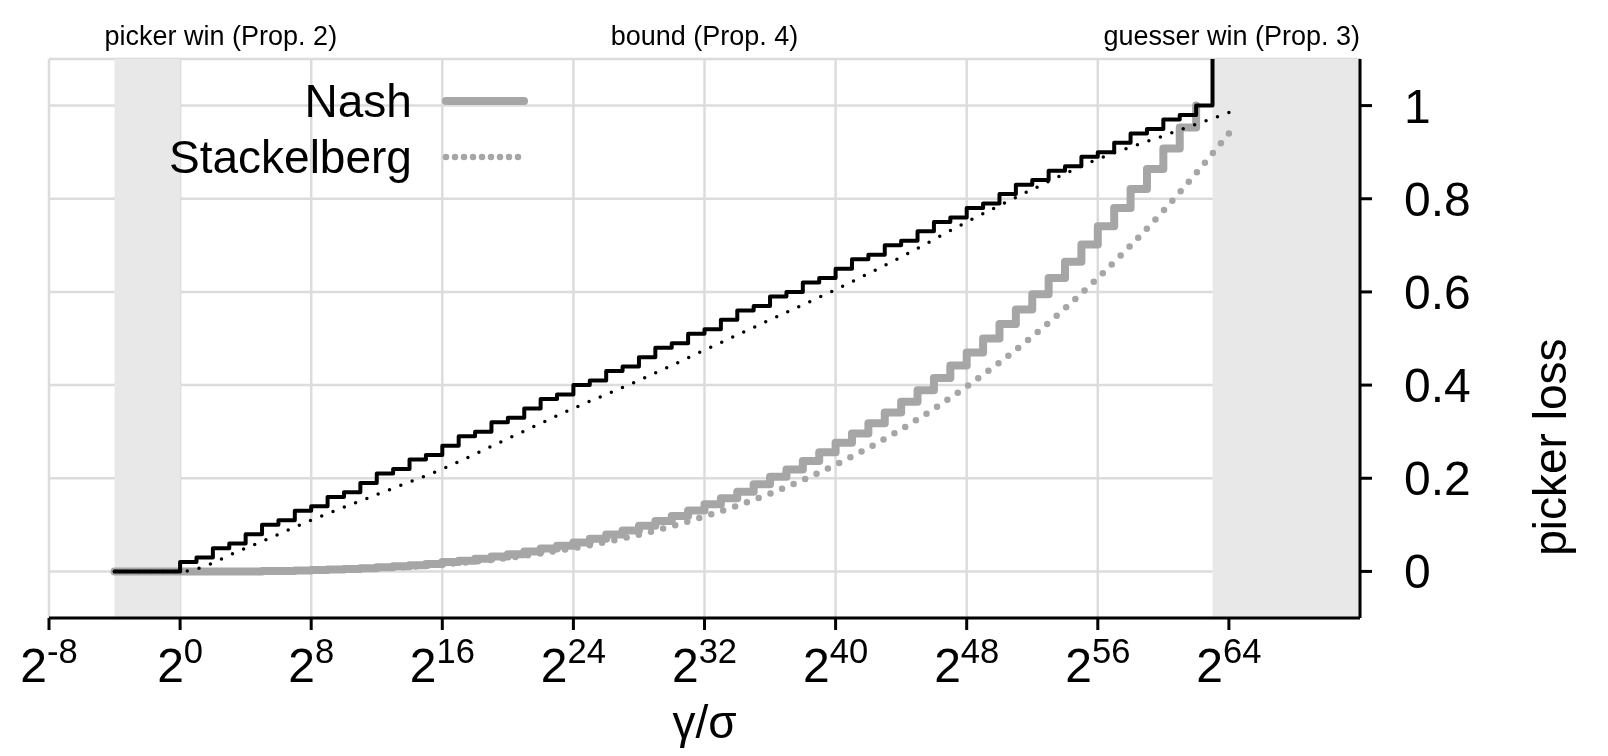 The height and width of the screenshot is (756, 1608). I want to click on x-tick-label: 2$^{24}$, so click(573, 662).